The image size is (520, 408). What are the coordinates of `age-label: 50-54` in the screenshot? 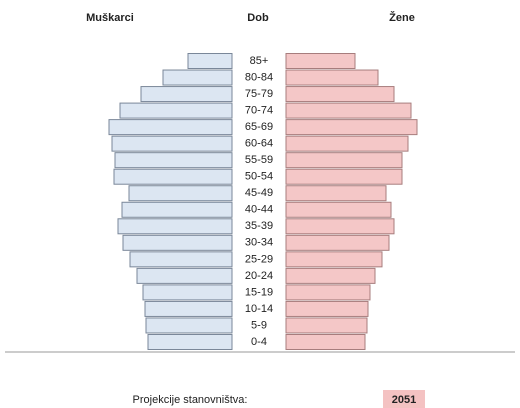 It's located at (259, 177).